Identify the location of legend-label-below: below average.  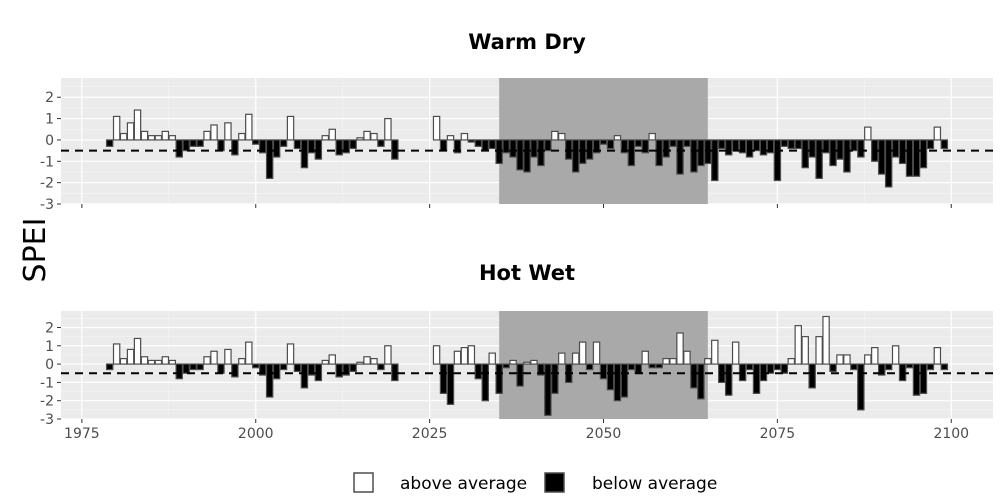
(654, 484).